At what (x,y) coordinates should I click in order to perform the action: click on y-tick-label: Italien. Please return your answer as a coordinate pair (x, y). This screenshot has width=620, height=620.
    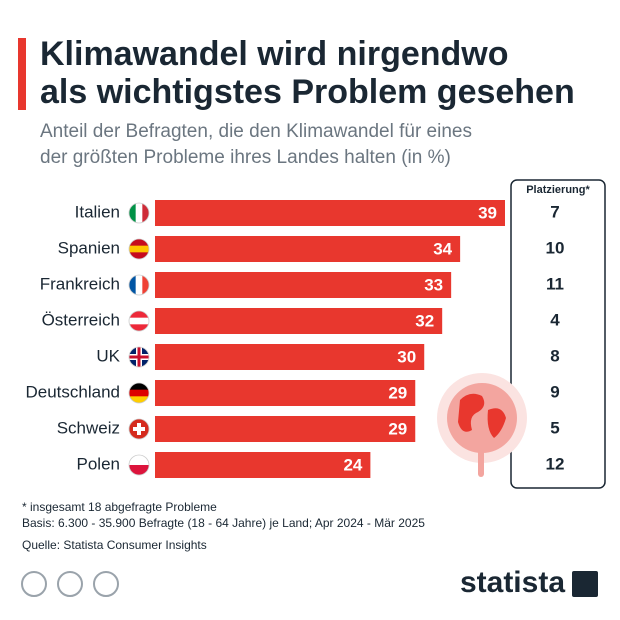
    Looking at the image, I should click on (97, 211).